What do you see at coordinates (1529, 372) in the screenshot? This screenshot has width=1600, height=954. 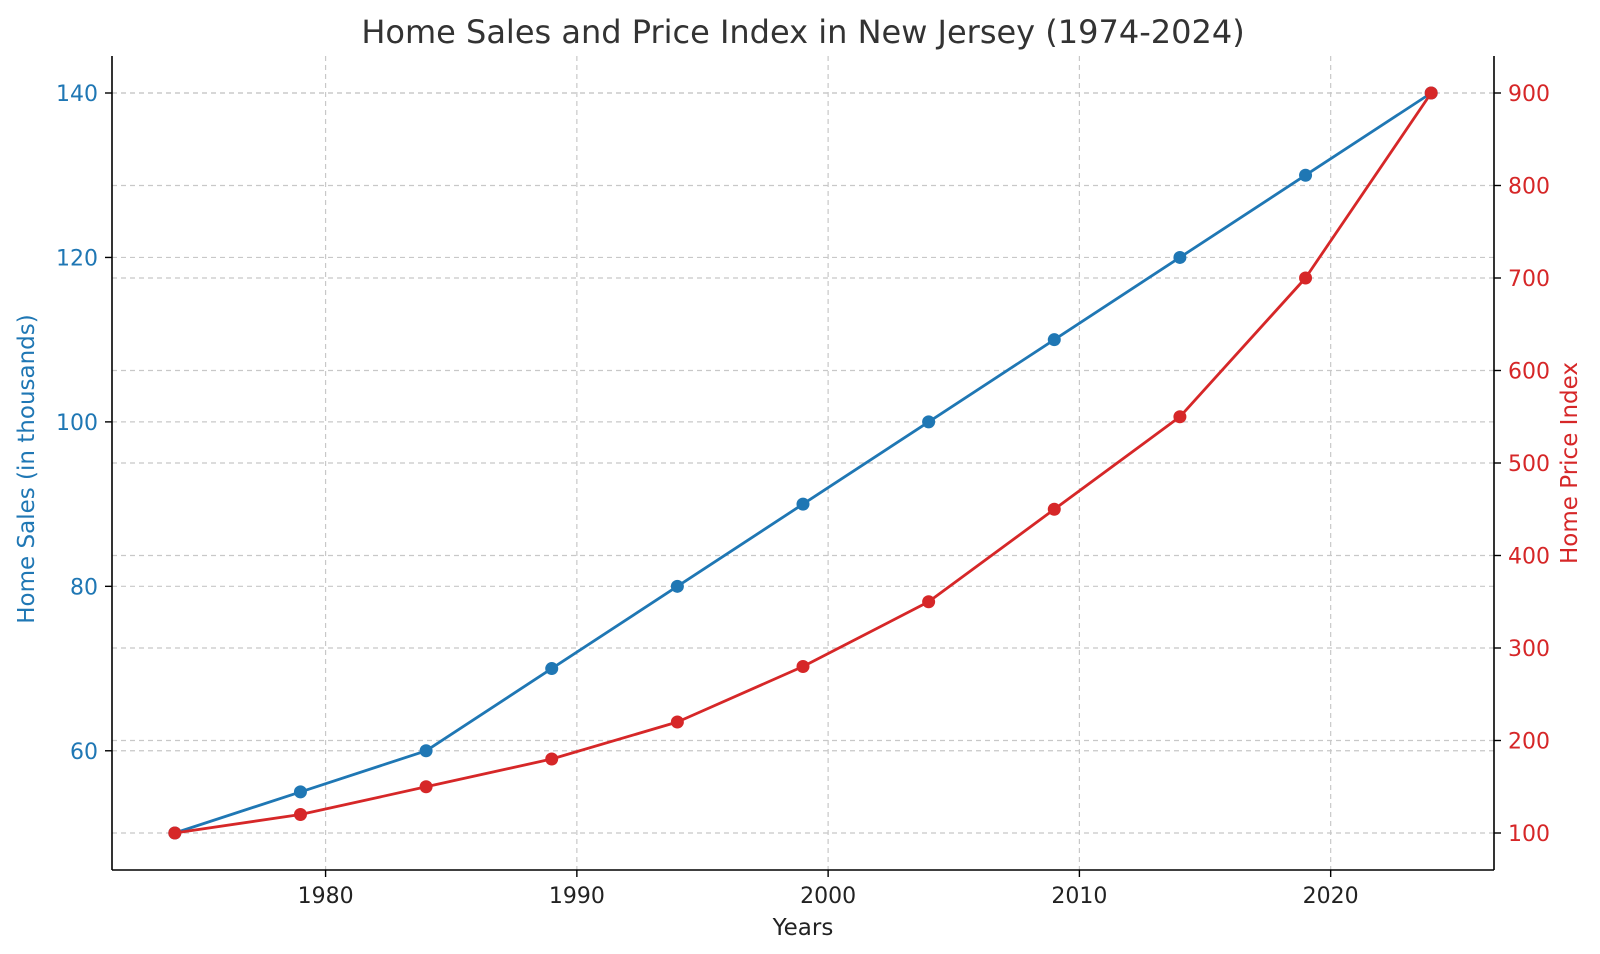 I see `y-right-tick-label: 600` at bounding box center [1529, 372].